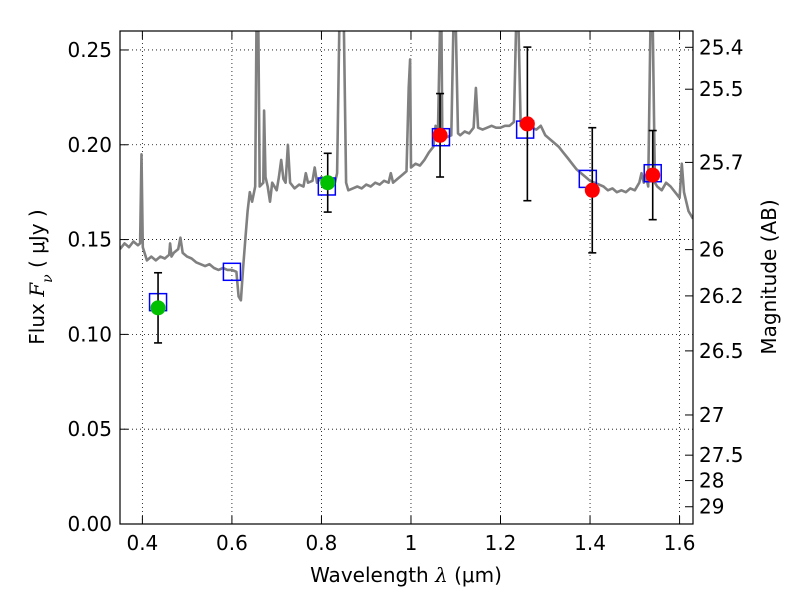  Describe the element at coordinates (142, 543) in the screenshot. I see `x-tick-label: 0.4` at that location.